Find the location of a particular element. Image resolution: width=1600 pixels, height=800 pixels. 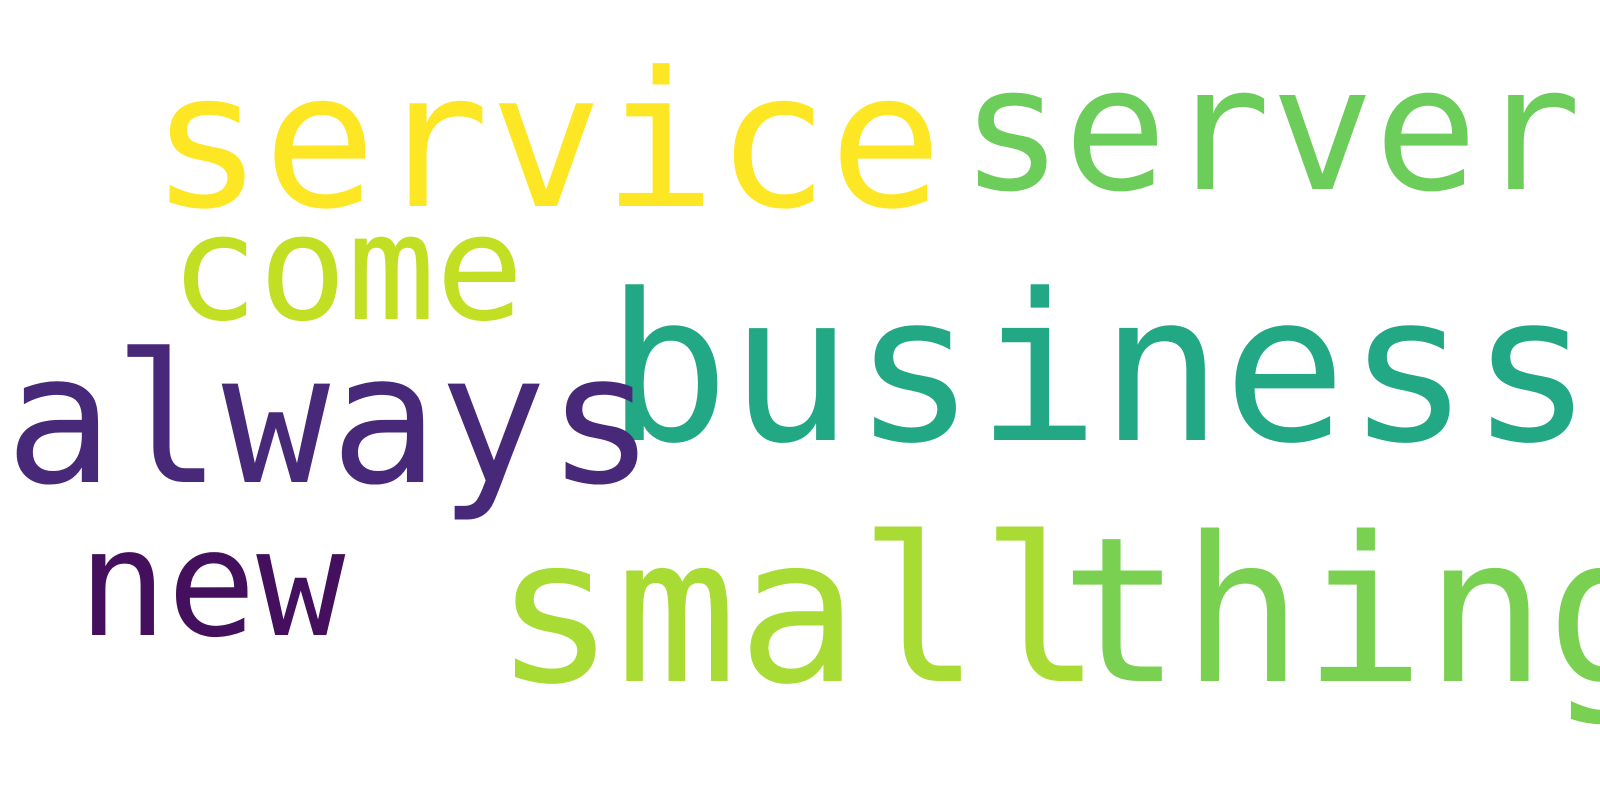

word-thing: thing is located at coordinates (1330, 611).